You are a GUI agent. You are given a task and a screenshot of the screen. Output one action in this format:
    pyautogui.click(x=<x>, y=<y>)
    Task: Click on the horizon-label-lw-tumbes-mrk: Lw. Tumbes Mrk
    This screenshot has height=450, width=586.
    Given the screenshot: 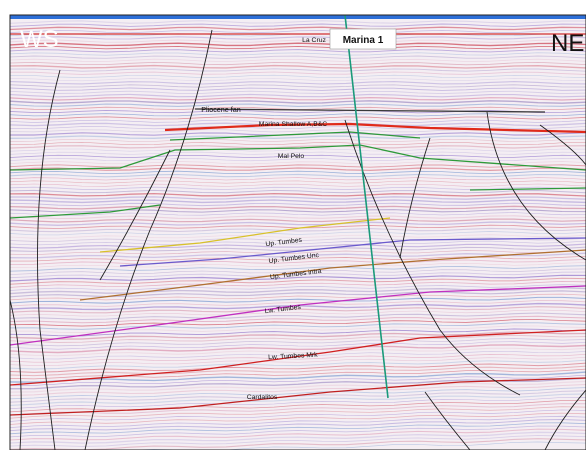 What is the action you would take?
    pyautogui.click(x=293, y=357)
    